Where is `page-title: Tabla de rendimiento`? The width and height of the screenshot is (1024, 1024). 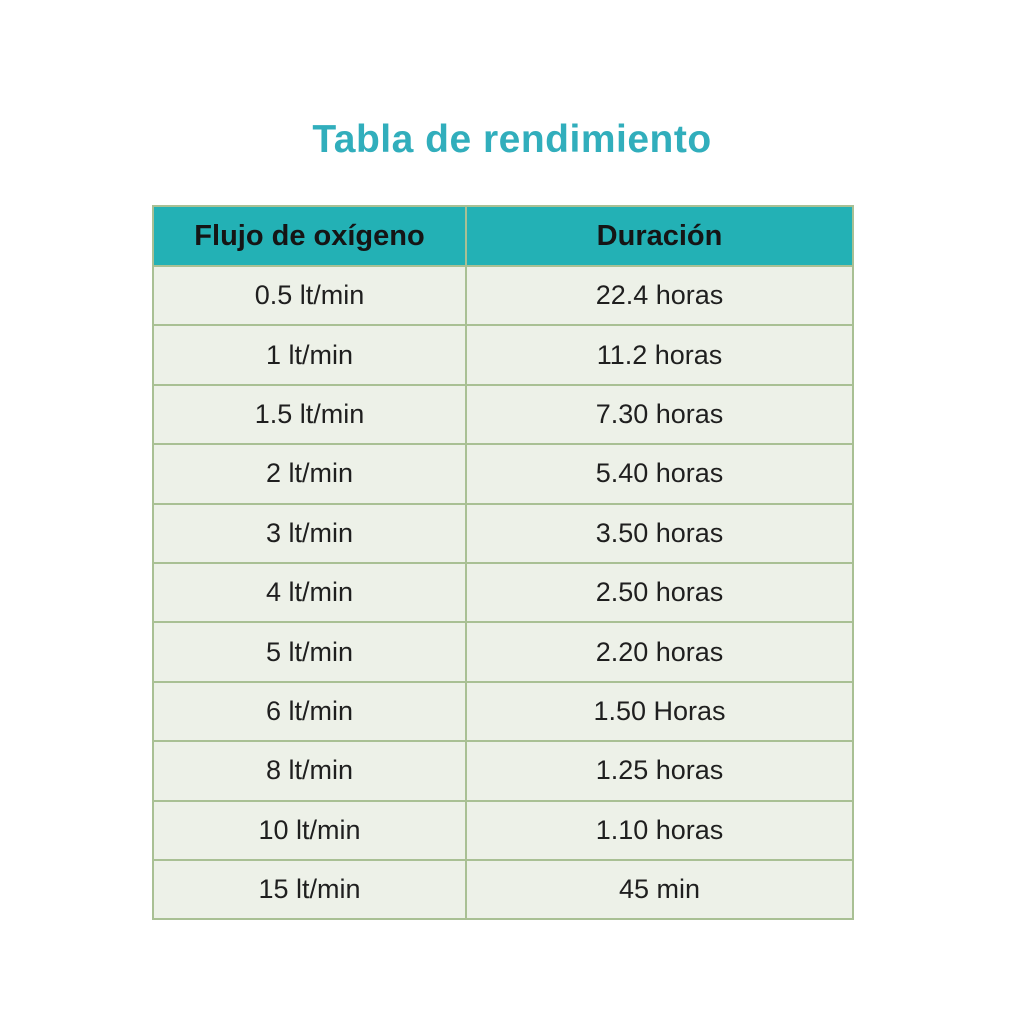
page-title: Tabla de rendimiento is located at coordinates (512, 139).